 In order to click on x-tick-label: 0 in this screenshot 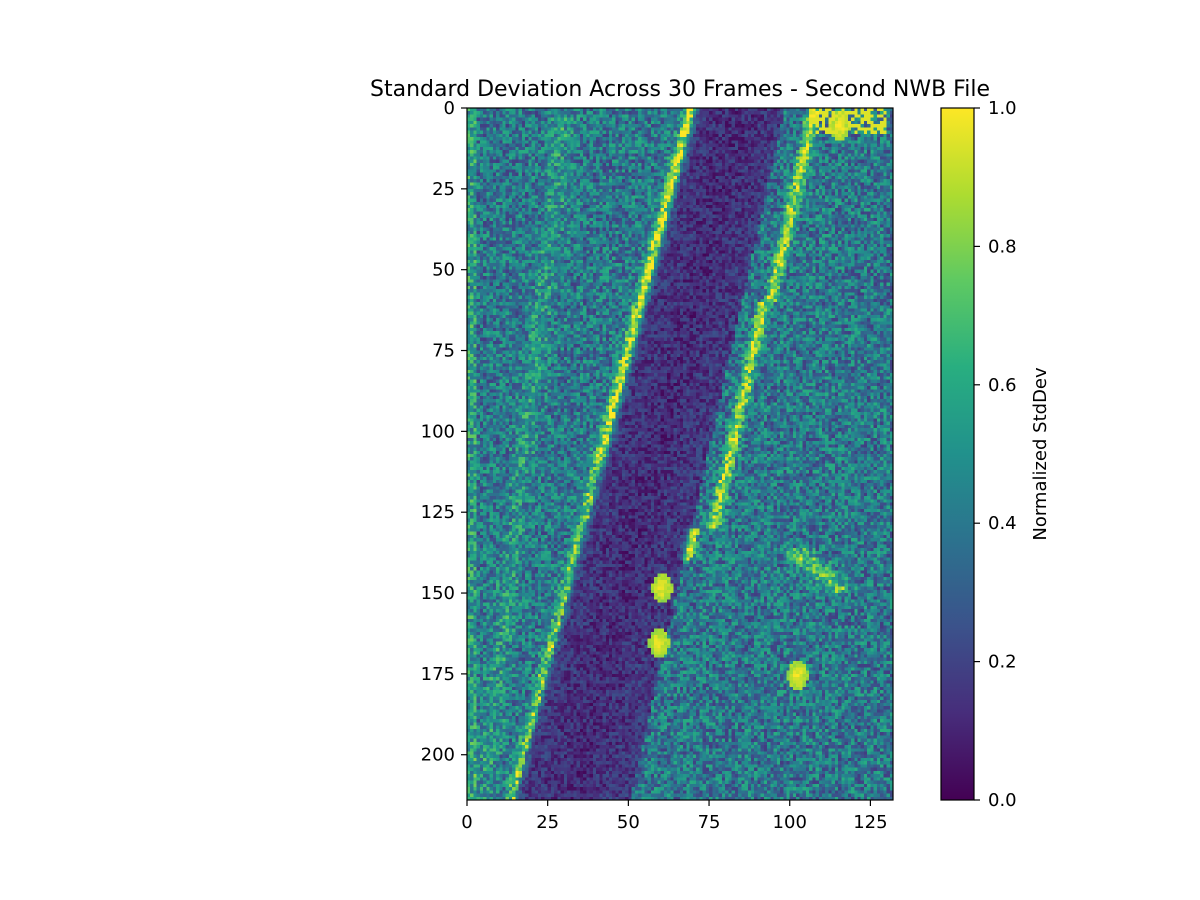, I will do `click(466, 822)`.